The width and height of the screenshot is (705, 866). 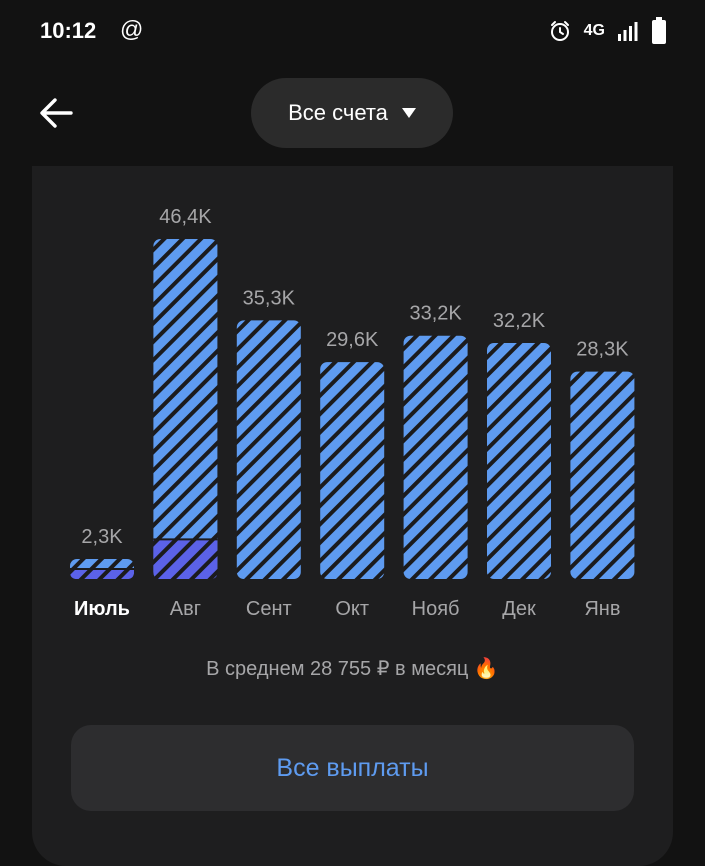 I want to click on average-summary: В среднем 28 755 ₽ в месяц 🔥, so click(x=352, y=668).